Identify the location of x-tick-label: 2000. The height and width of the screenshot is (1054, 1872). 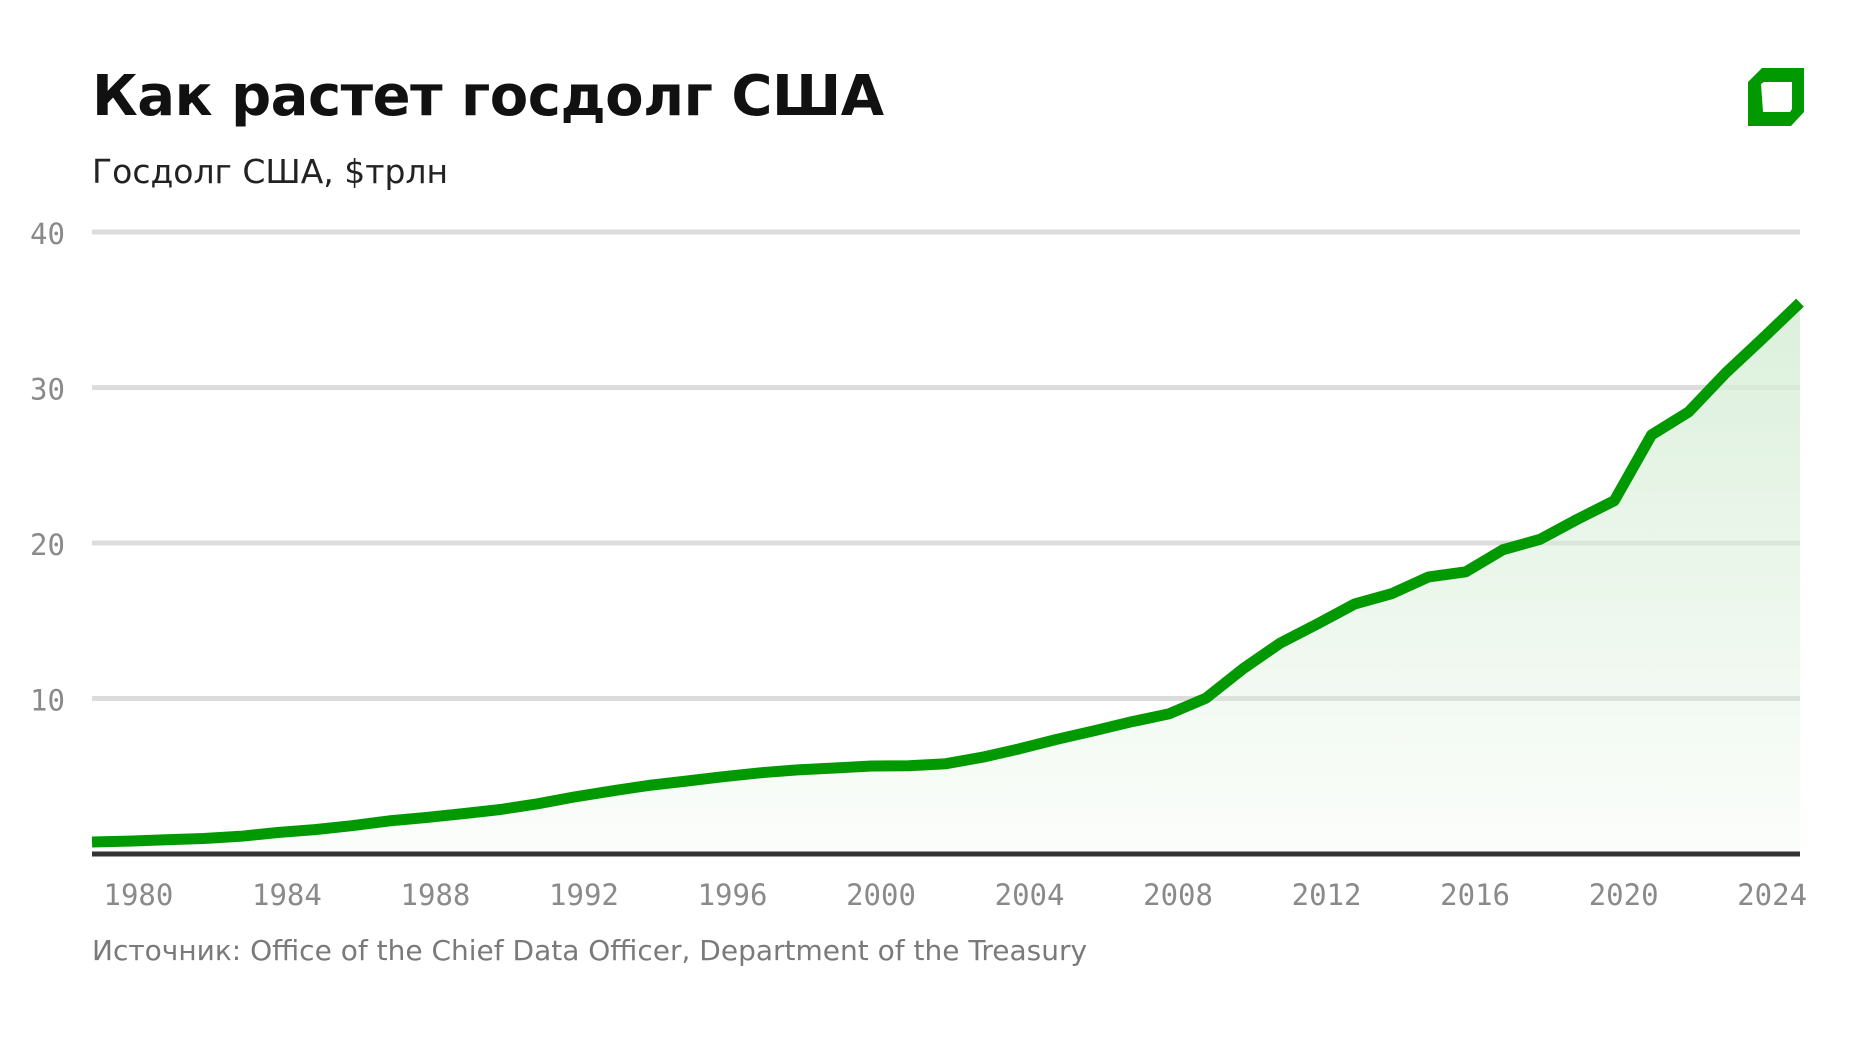
(881, 895).